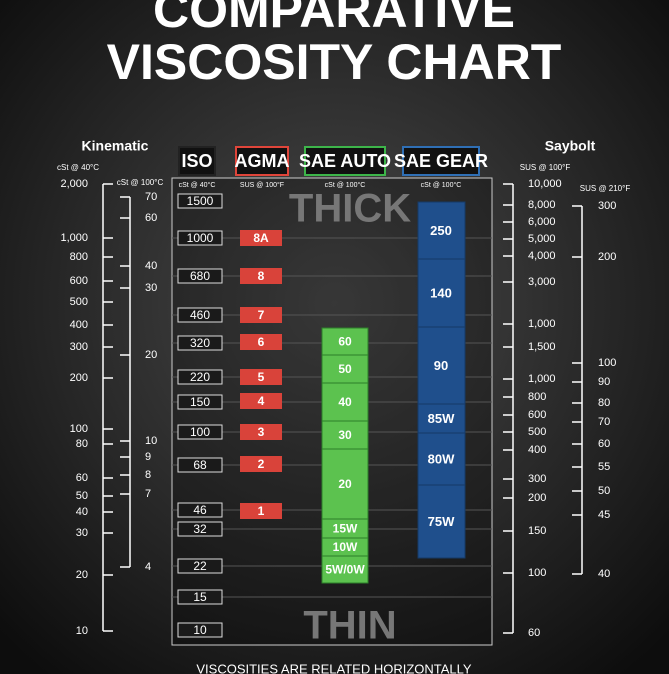 The image size is (669, 674). What do you see at coordinates (545, 167) in the screenshot?
I see `scale-unit: SUS @ 100°F` at bounding box center [545, 167].